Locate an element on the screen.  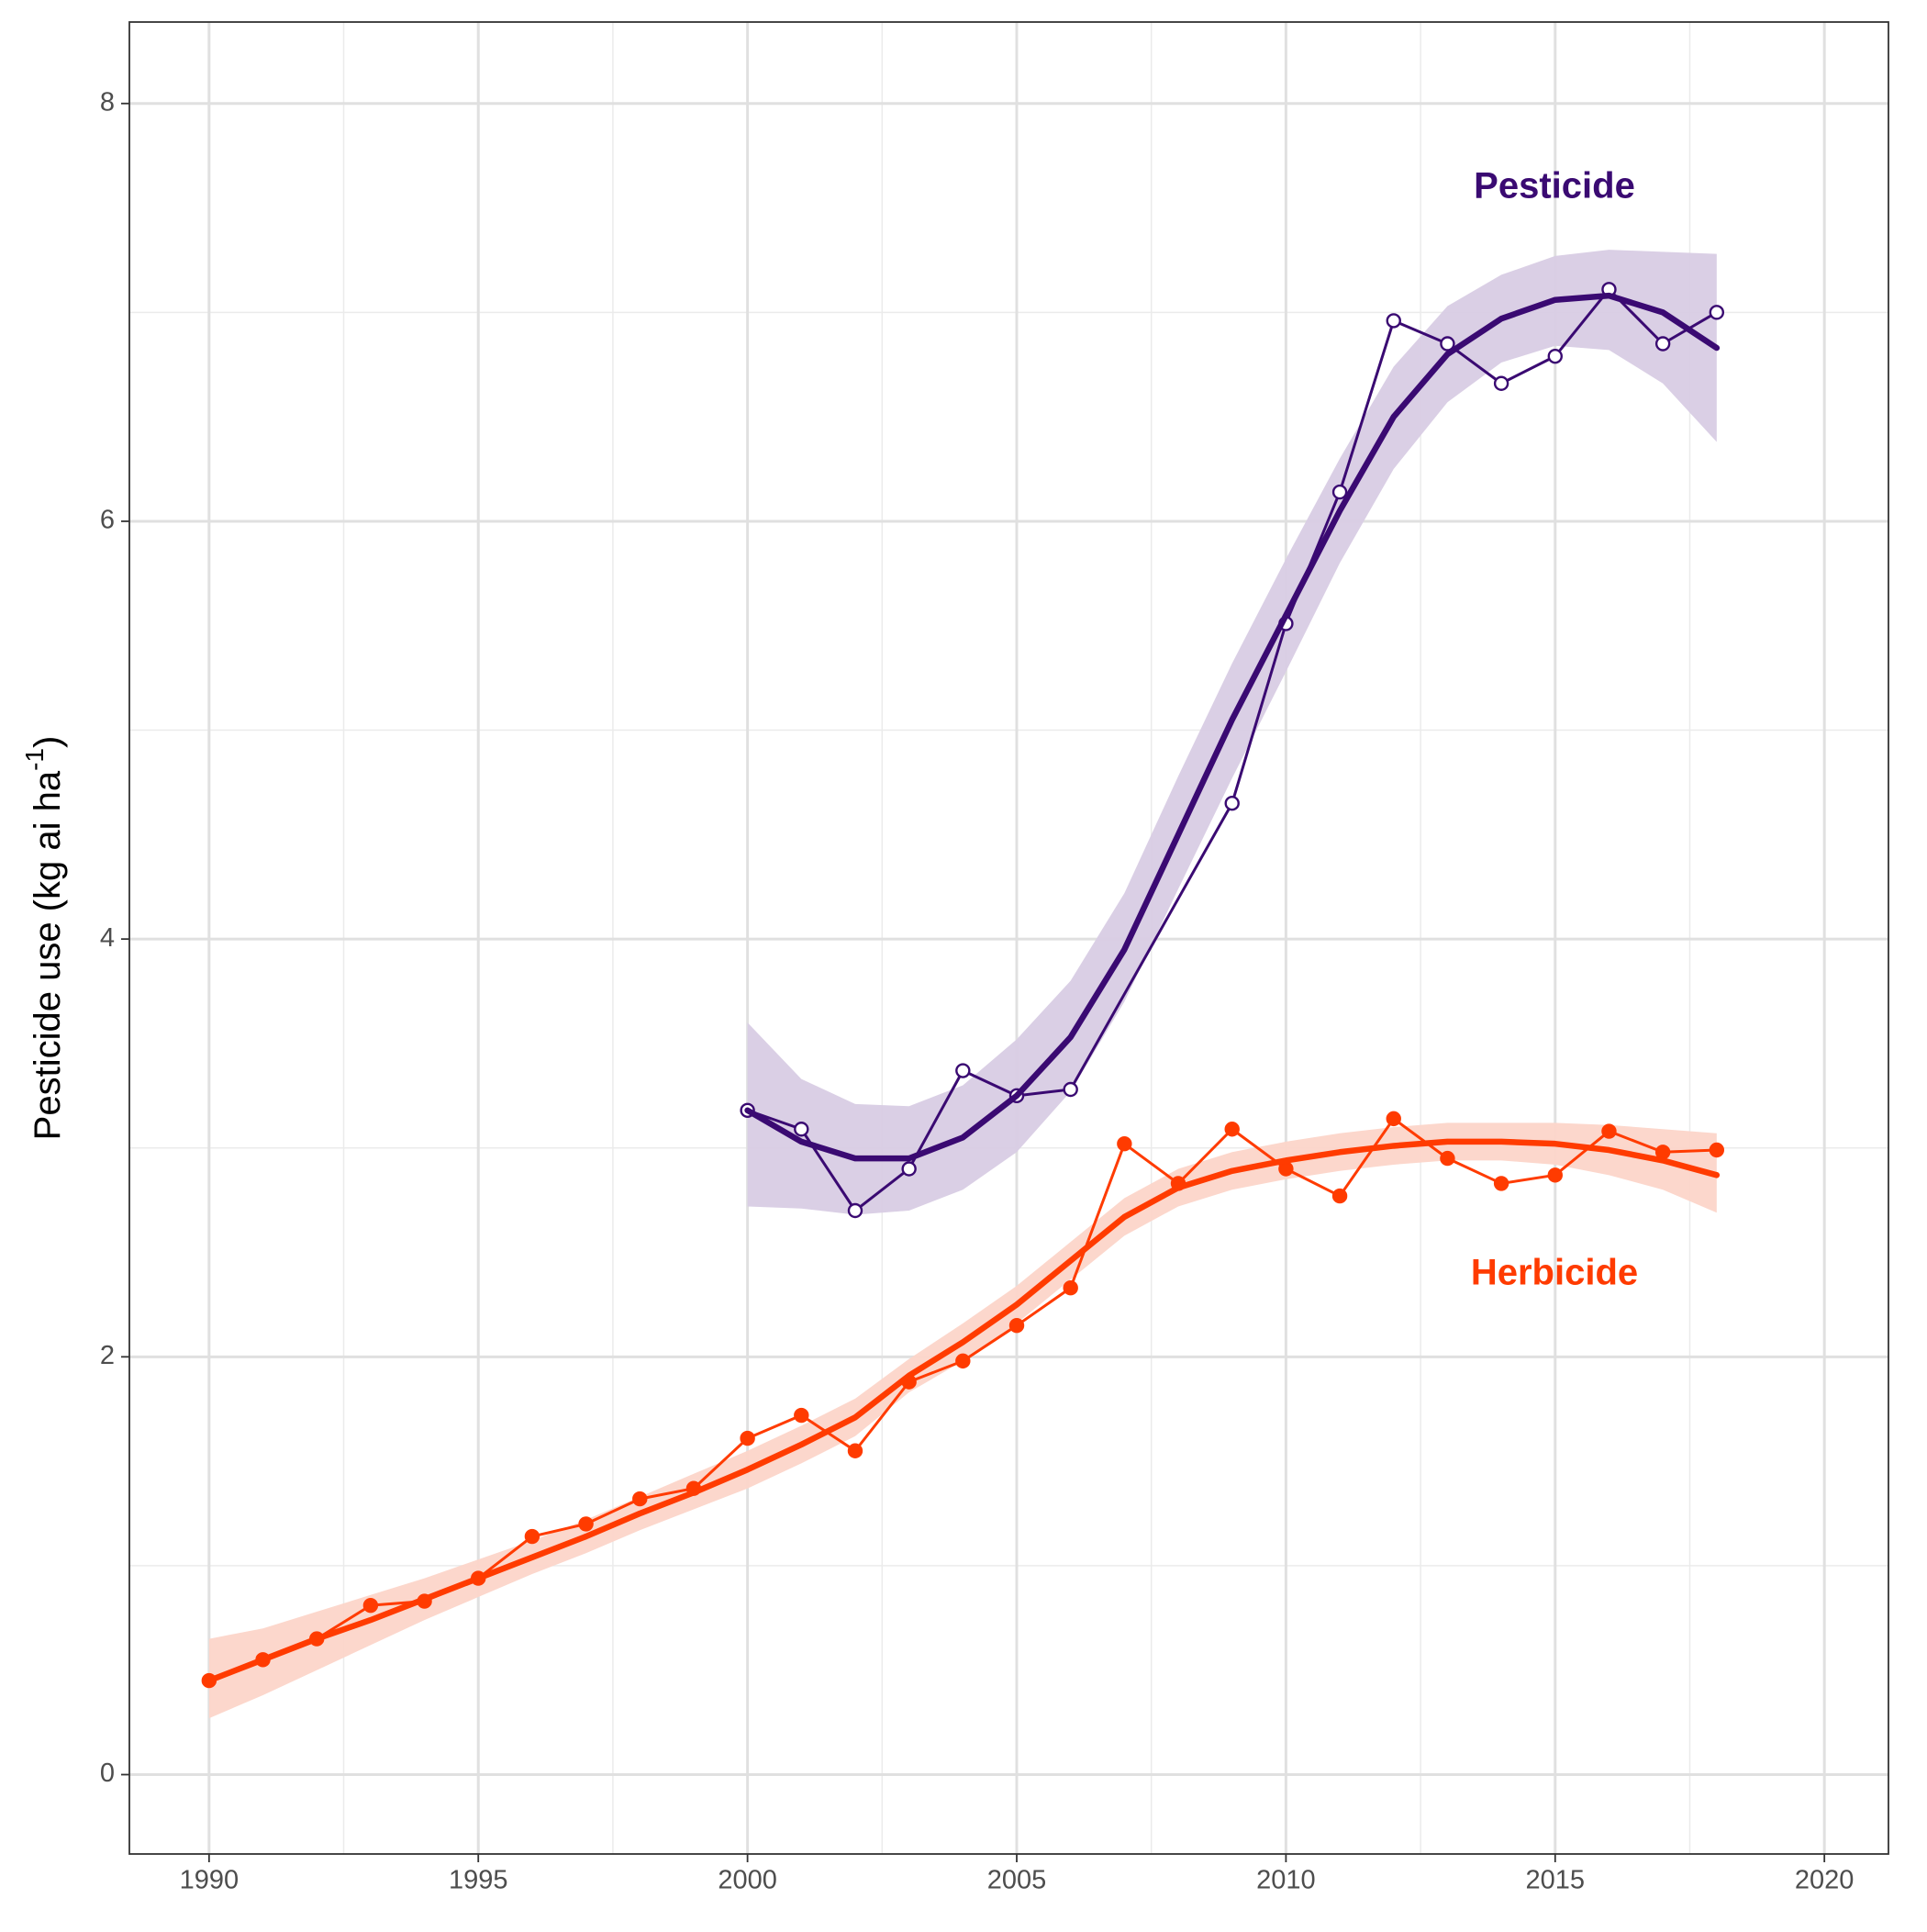
y-axis-title: Pesticide use (kg ai ha-1) is located at coordinates (43, 938).